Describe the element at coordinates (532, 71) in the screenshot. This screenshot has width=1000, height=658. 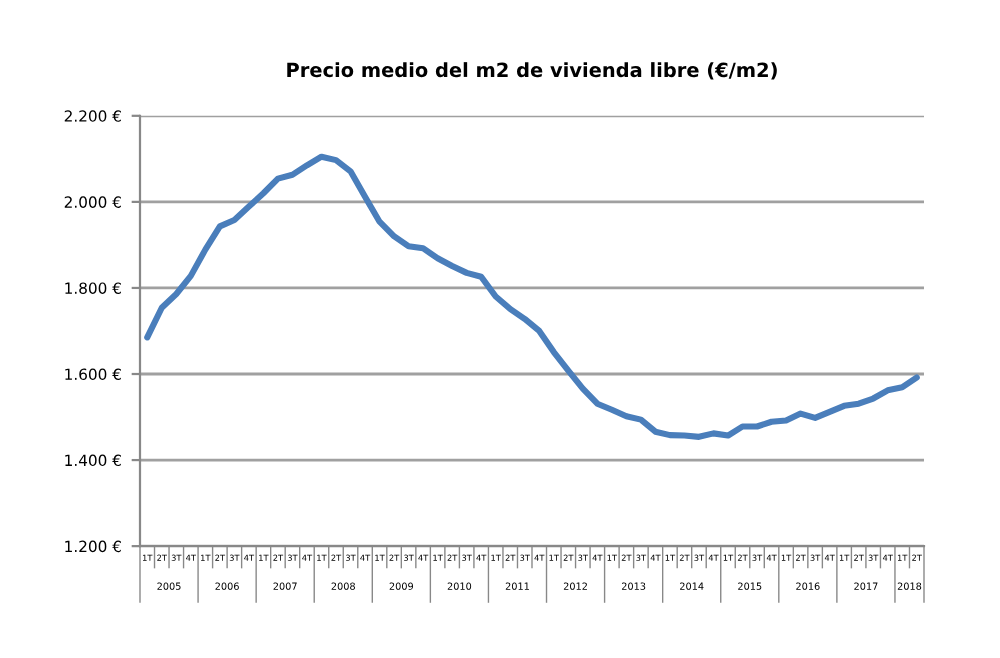
I see `chart-title: Precio medio del m2 de vivienda libre (€/m2)` at that location.